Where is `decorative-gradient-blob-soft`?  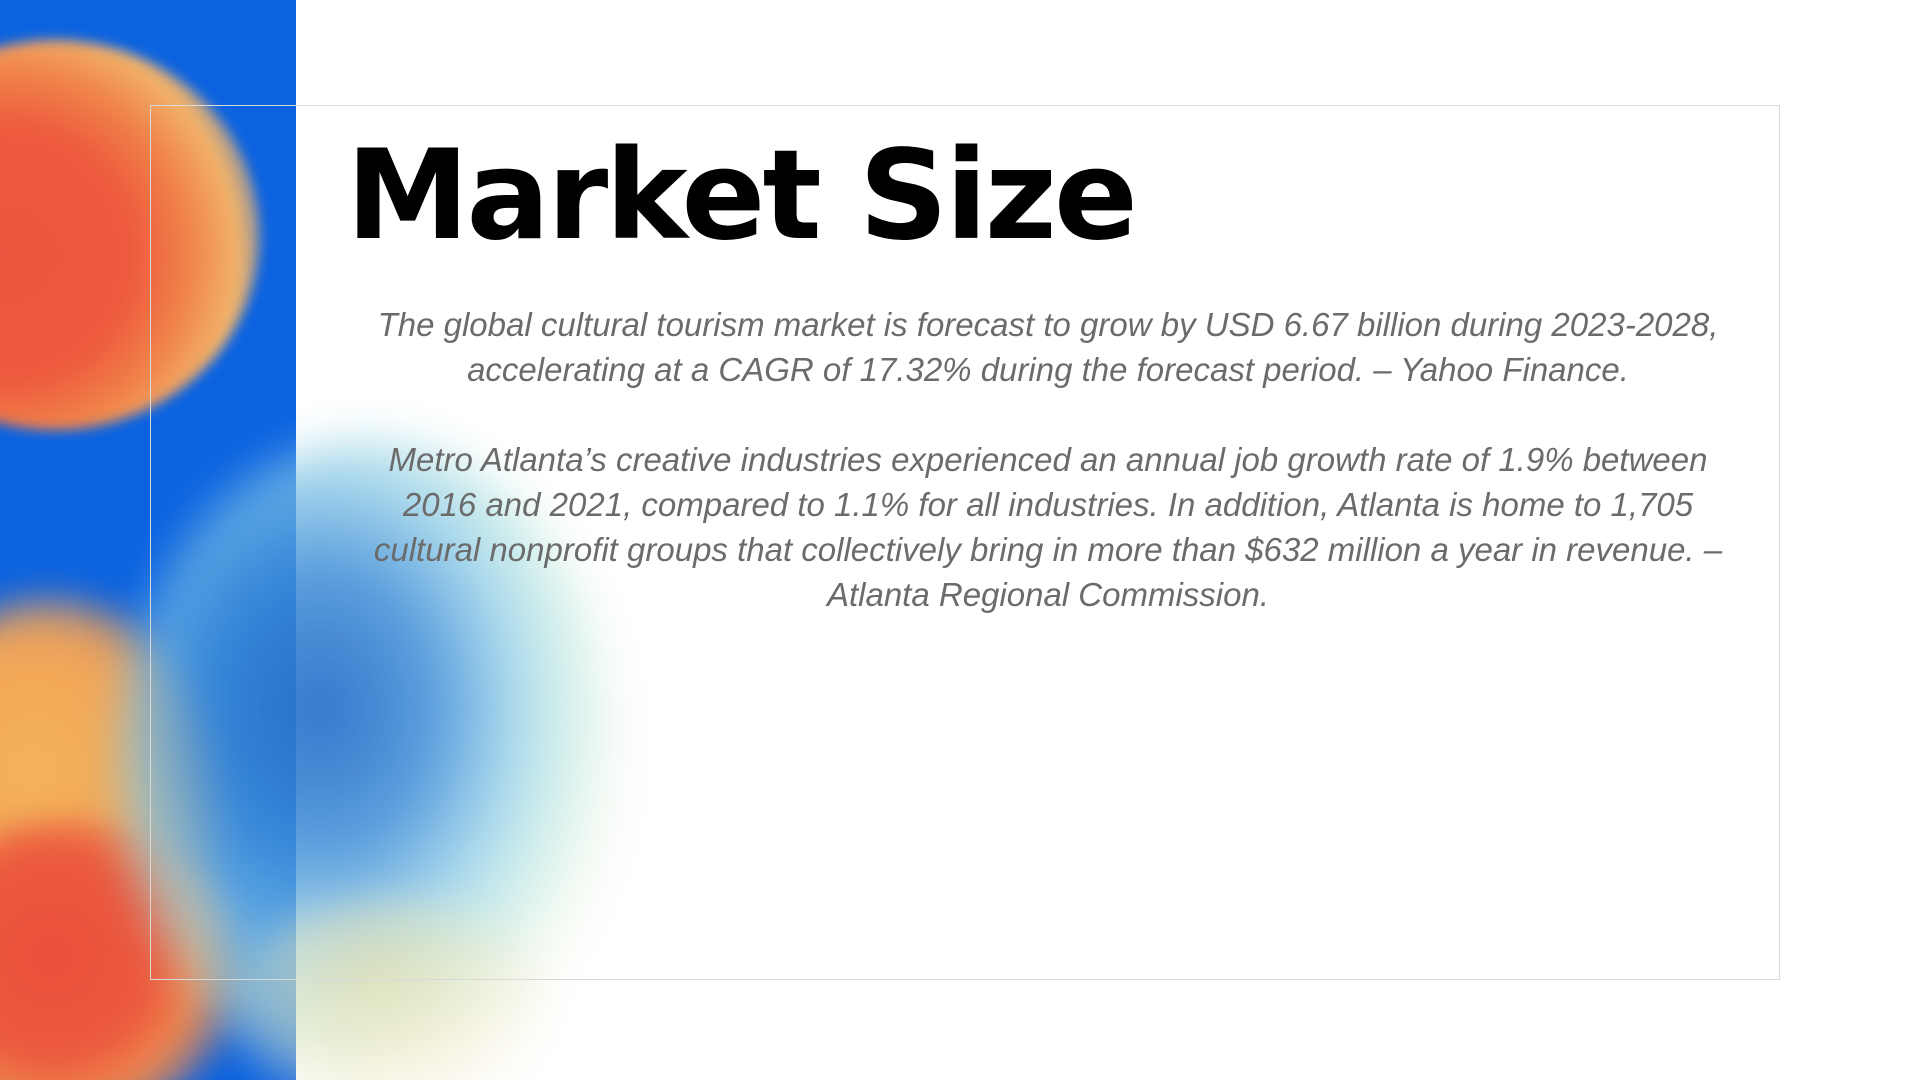 decorative-gradient-blob-soft is located at coordinates (390, 990).